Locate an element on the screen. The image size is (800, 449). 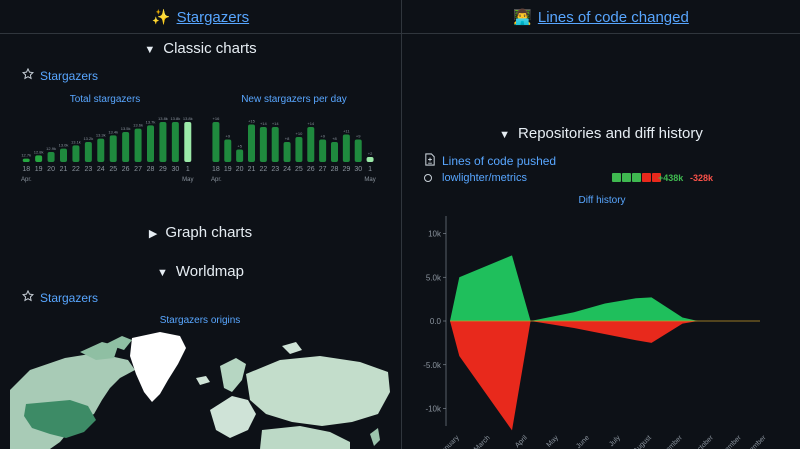
x-tick-label: May is located at coordinates (553, 441).